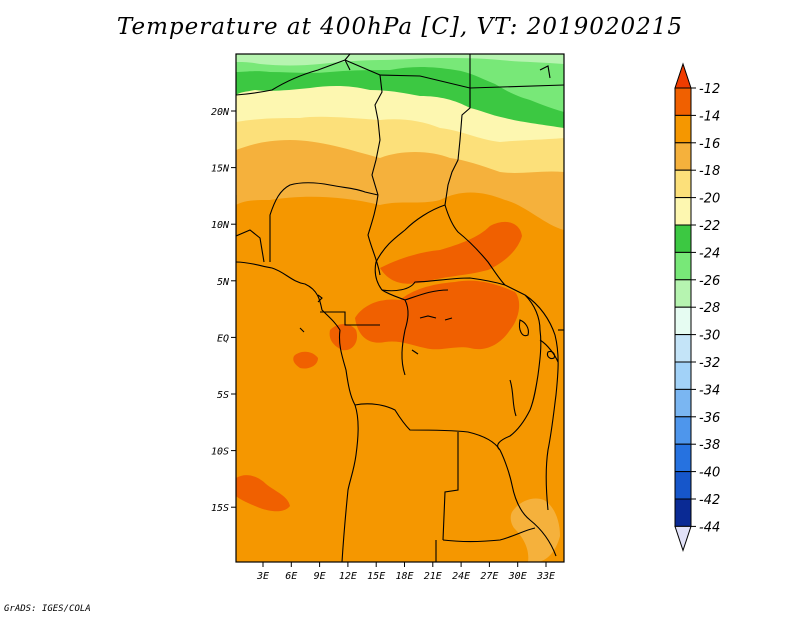 This screenshot has height=618, width=800. Describe the element at coordinates (223, 338) in the screenshot. I see `lat-tick-label: EQ` at that location.